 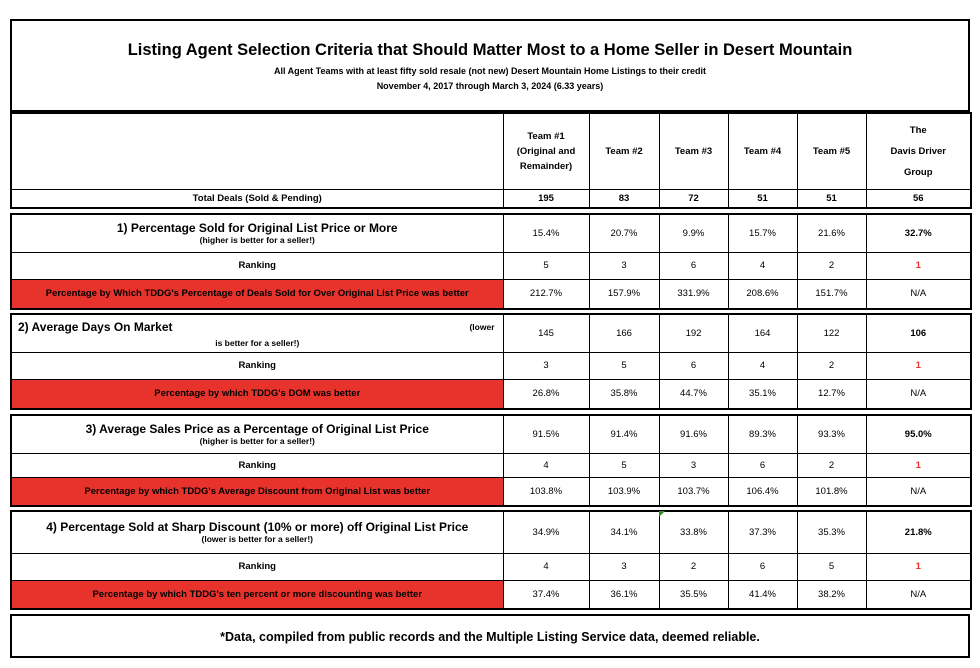 What do you see at coordinates (546, 394) in the screenshot?
I see `section-2-compare-team1: 26.8%` at bounding box center [546, 394].